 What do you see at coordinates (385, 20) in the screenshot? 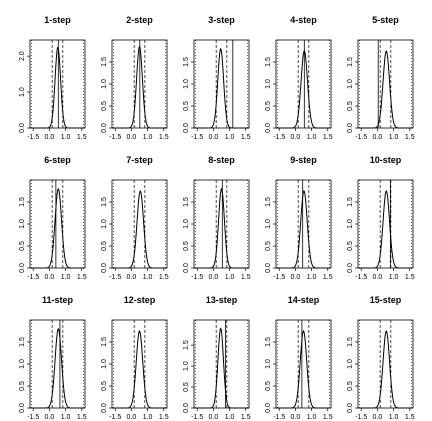
I see `panel-title: 5-step` at bounding box center [385, 20].